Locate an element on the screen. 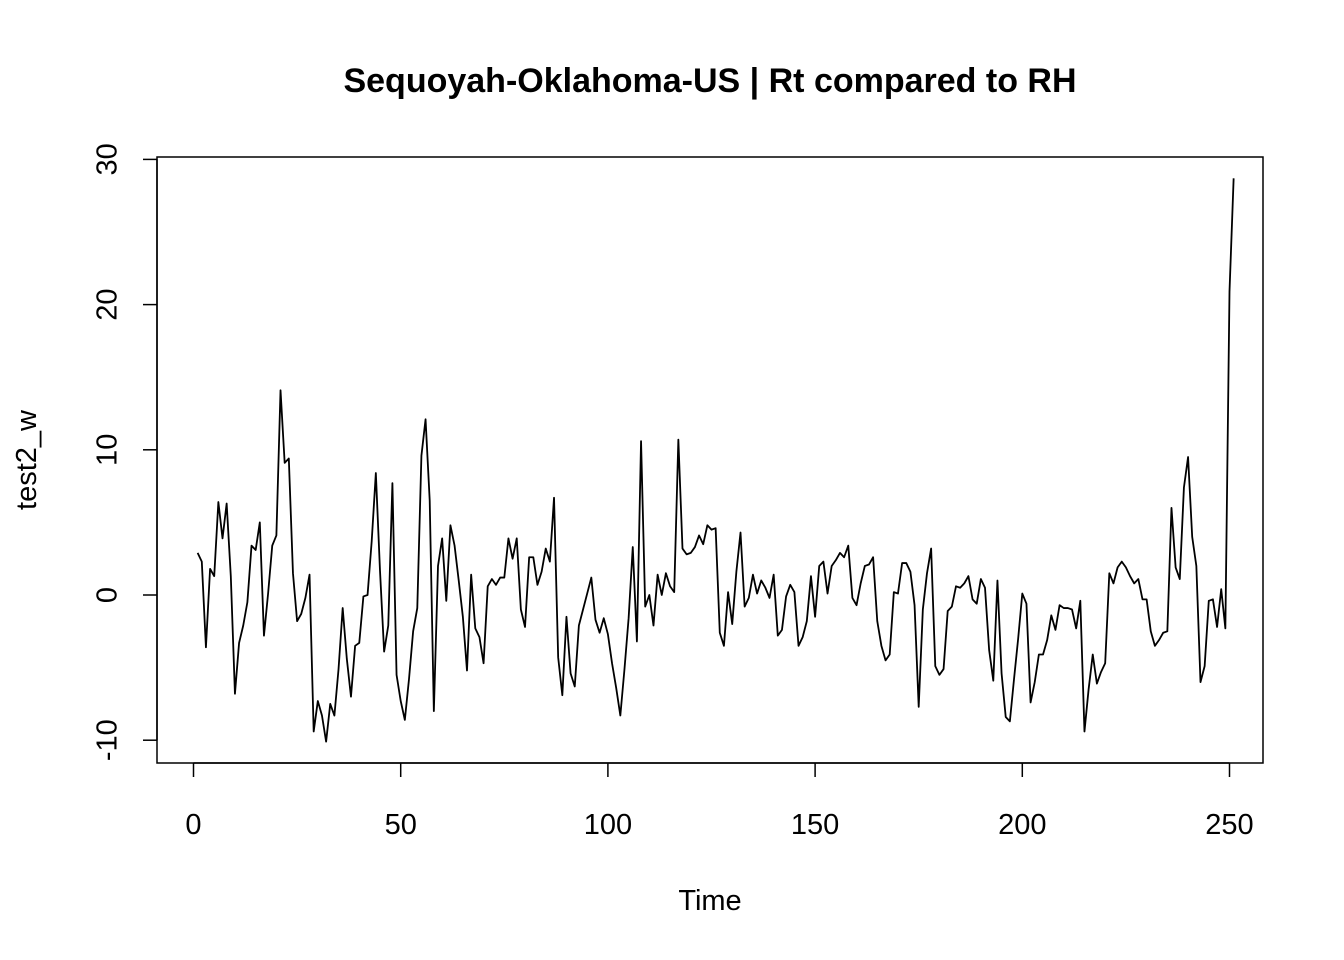 The image size is (1344, 960). x-axis-label: Time is located at coordinates (709, 901).